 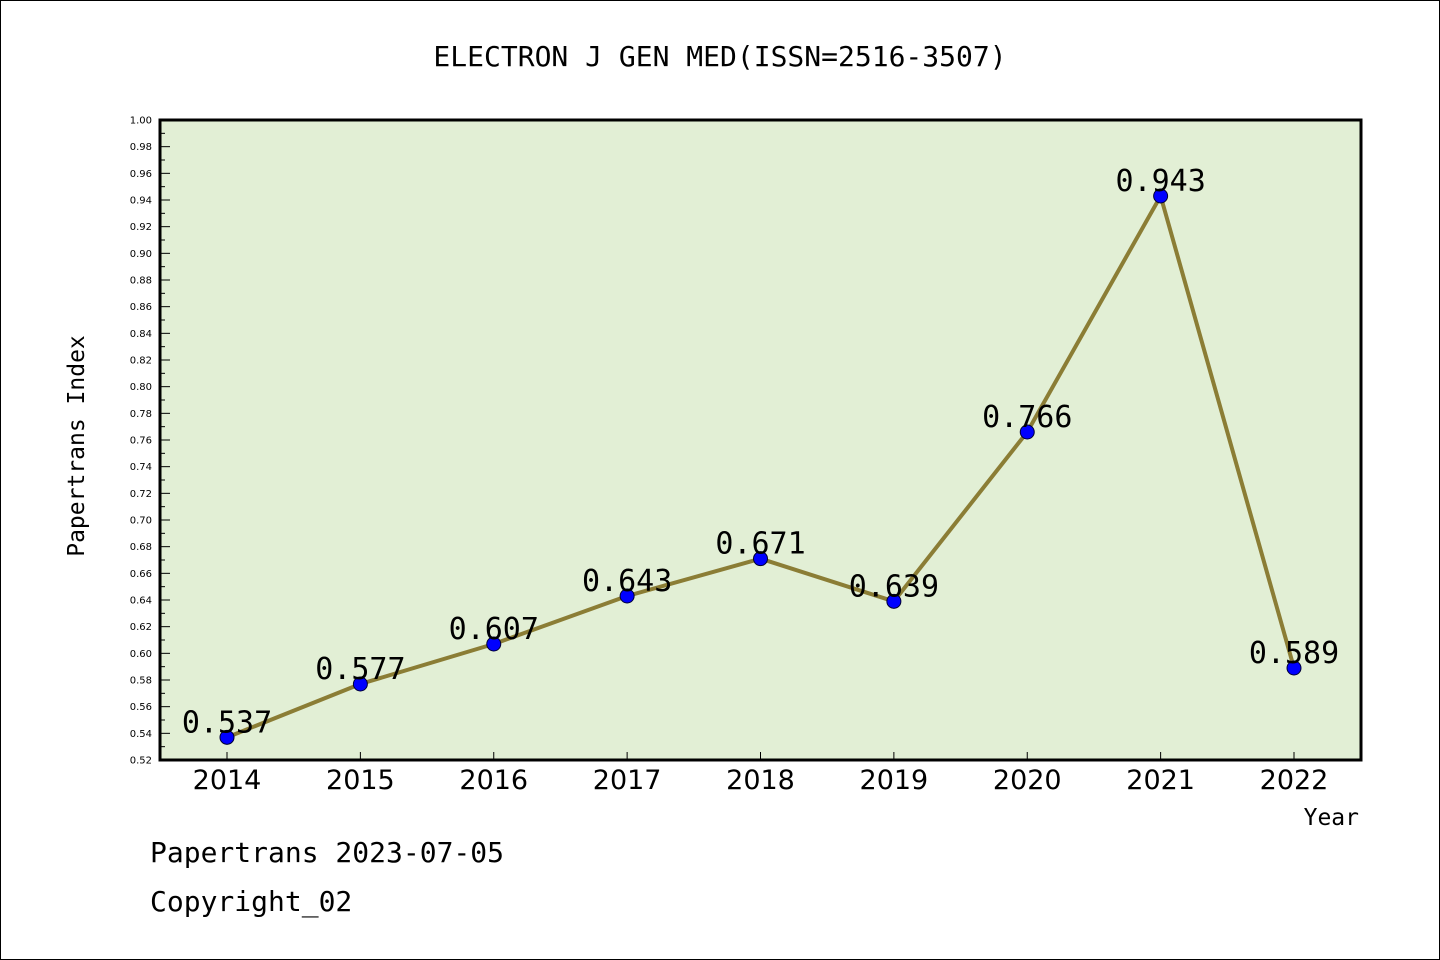 I want to click on y-tick-label: 0.60, so click(x=141, y=654).